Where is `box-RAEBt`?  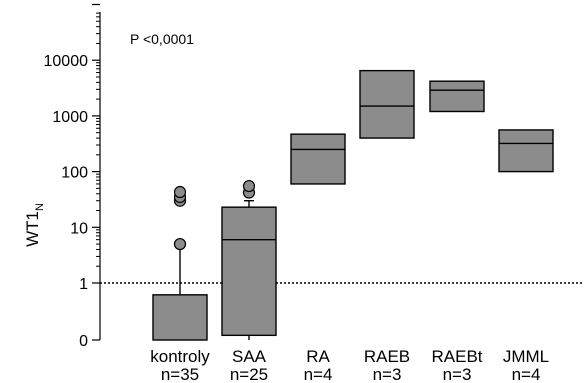
box-RAEBt is located at coordinates (457, 96).